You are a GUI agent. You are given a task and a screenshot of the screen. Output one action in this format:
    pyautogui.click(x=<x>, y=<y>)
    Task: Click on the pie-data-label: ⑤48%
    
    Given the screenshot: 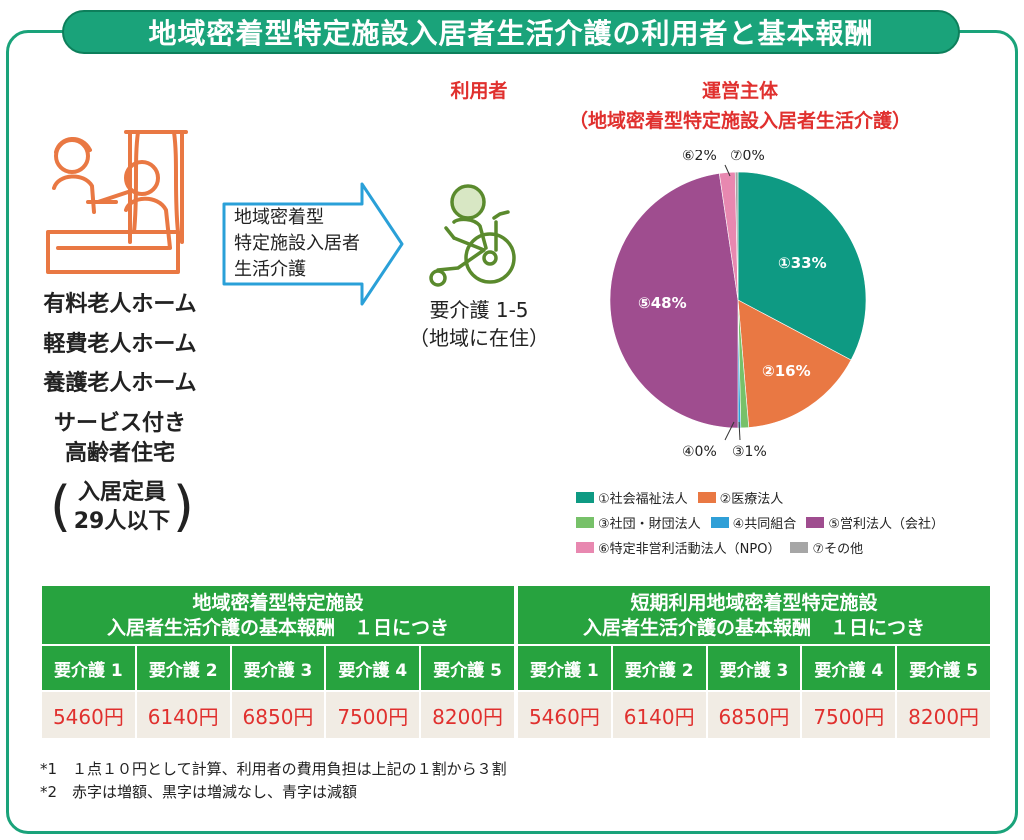 What is the action you would take?
    pyautogui.click(x=662, y=303)
    